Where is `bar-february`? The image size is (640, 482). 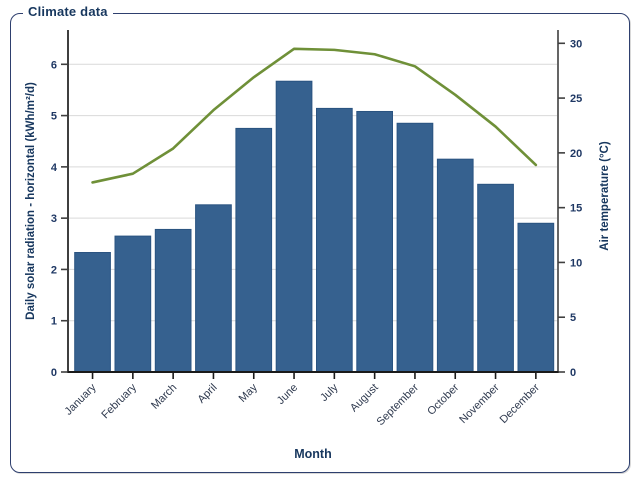
bar-february is located at coordinates (133, 304).